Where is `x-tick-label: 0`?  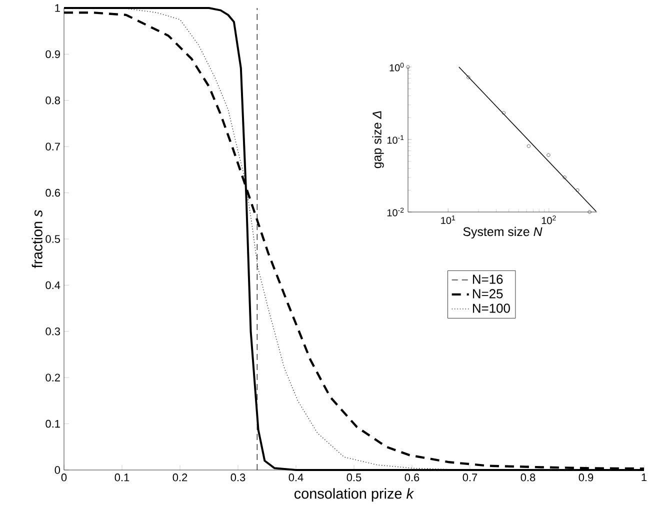 x-tick-label: 0 is located at coordinates (64, 478).